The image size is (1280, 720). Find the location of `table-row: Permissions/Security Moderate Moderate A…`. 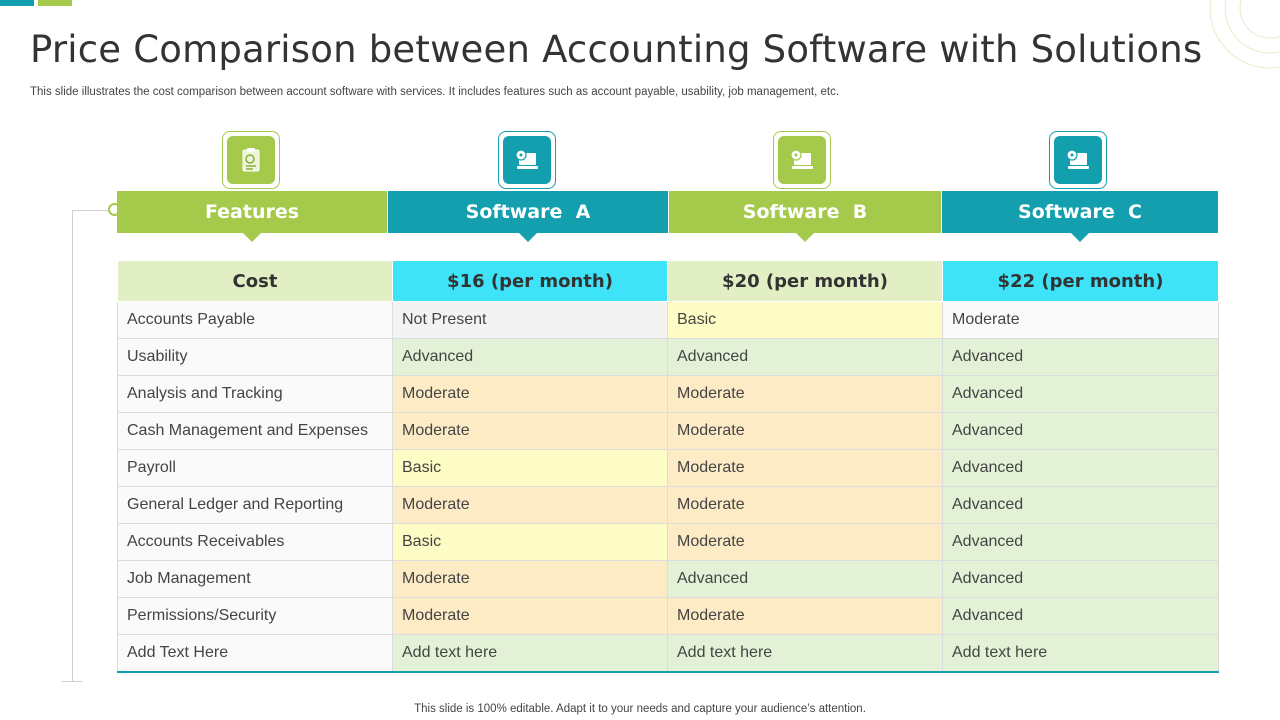

table-row: Permissions/Security Moderate Moderate A… is located at coordinates (668, 616).